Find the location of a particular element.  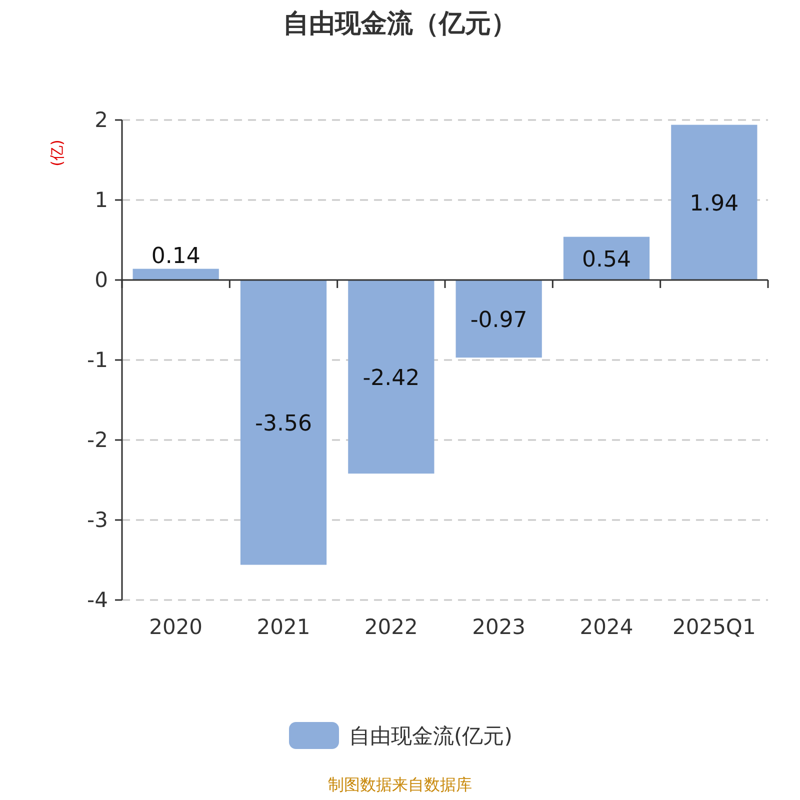

x-tick-label: 2025Q1 is located at coordinates (714, 627).